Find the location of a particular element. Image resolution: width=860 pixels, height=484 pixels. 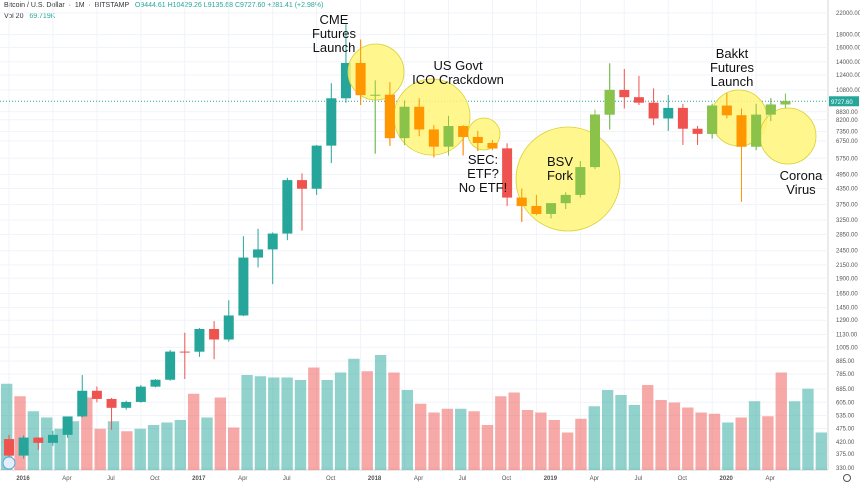

y-tick-label: 3250.00 is located at coordinates (847, 221).